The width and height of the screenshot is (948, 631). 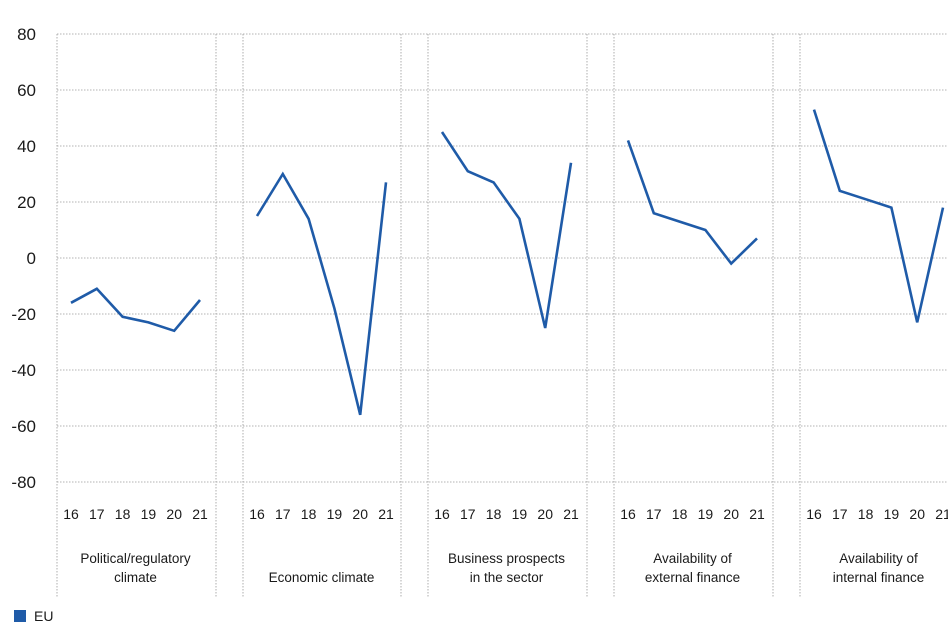 What do you see at coordinates (23, 482) in the screenshot?
I see `y-tick-label: -80` at bounding box center [23, 482].